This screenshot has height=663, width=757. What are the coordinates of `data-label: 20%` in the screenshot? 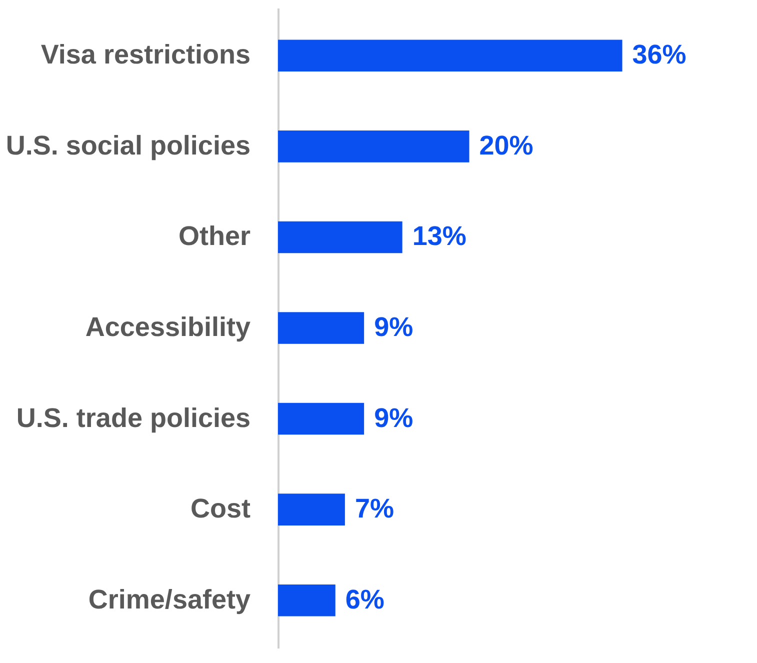 It's located at (506, 145).